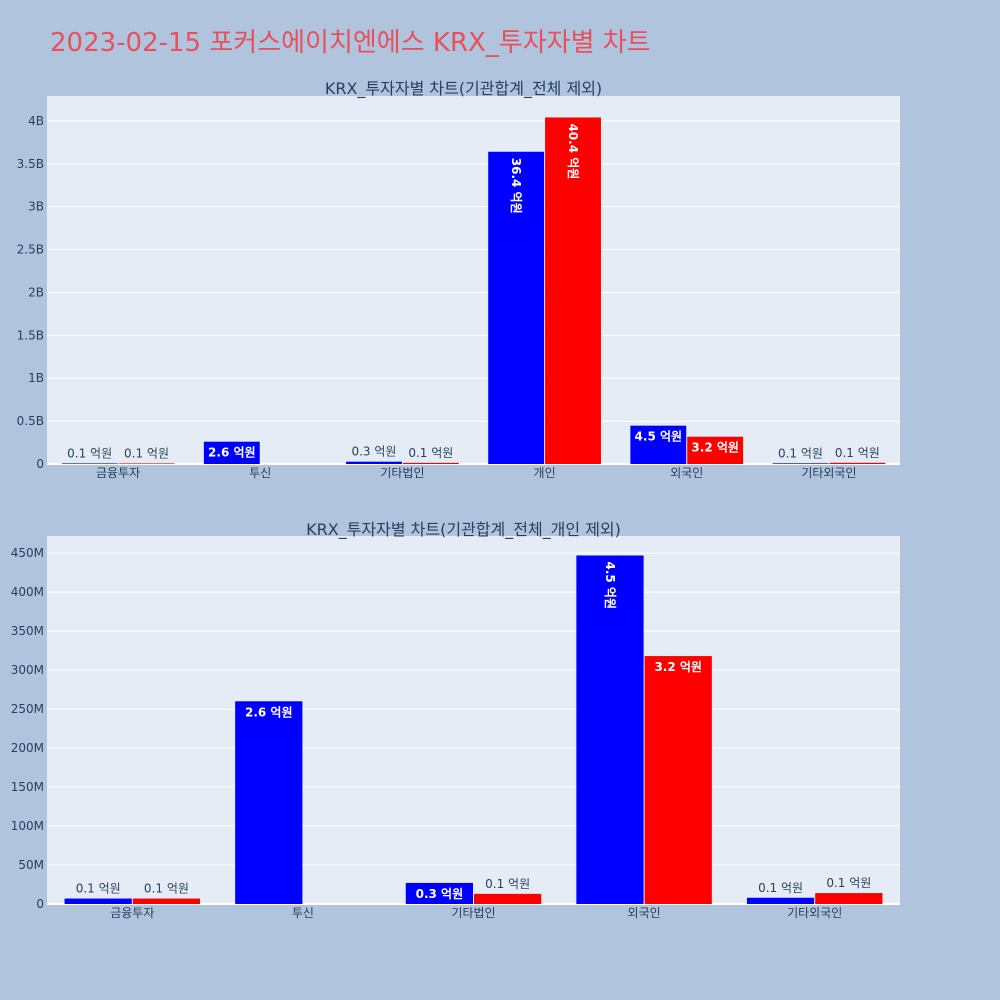 The image size is (1000, 1000). I want to click on bar-value-label: 40.4 억원, so click(573, 151).